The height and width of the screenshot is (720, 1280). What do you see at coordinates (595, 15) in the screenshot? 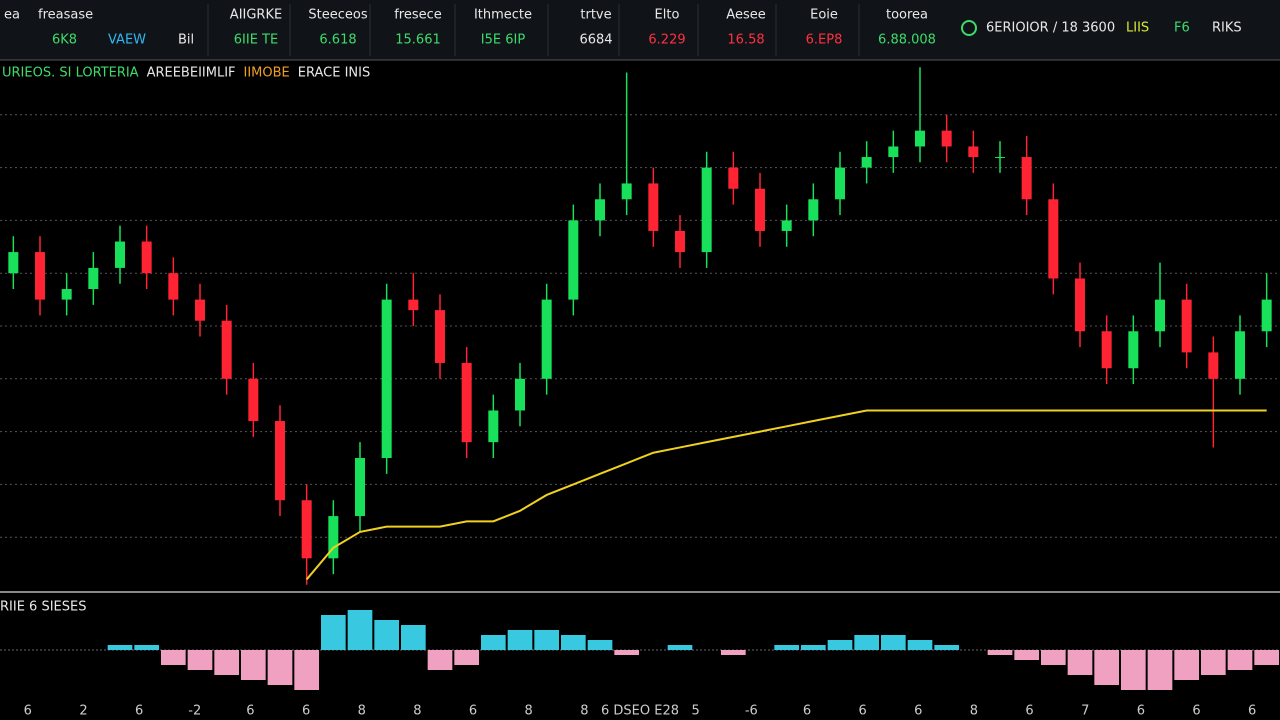
I see `column-label: trtve` at bounding box center [595, 15].